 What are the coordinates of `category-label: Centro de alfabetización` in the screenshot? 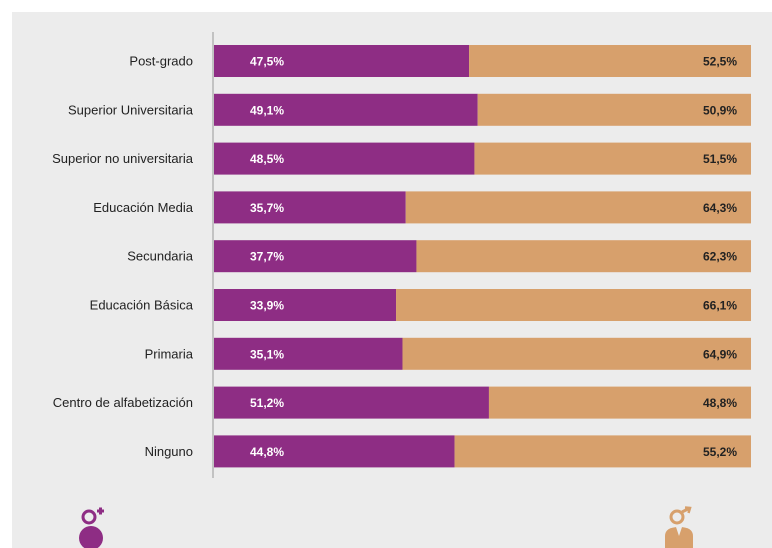 It's located at (123, 402).